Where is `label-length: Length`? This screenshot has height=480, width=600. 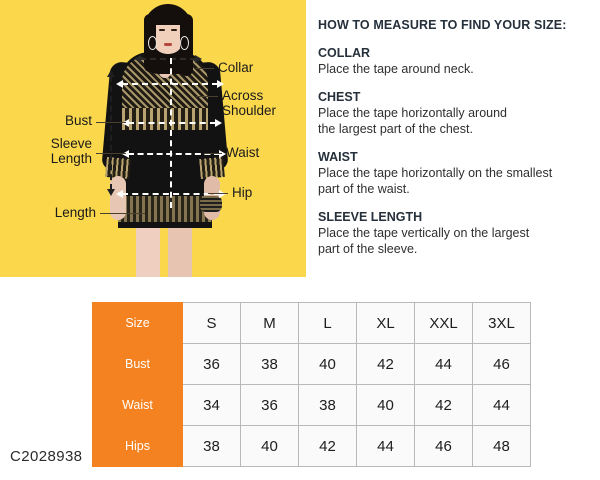
label-length: Length is located at coordinates (75, 212).